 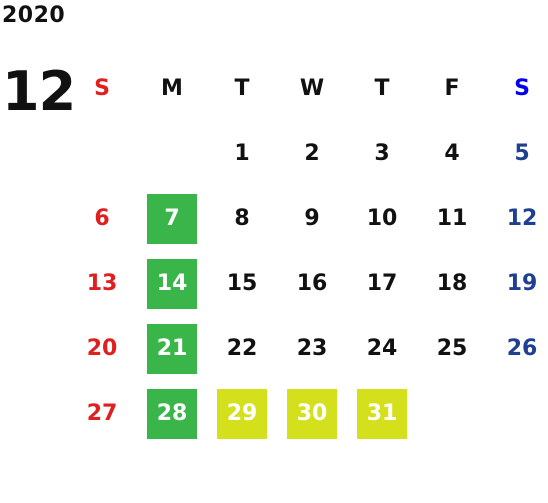 I want to click on week-row-3: 13 14 15 16 17 18 19, so click(x=307, y=283).